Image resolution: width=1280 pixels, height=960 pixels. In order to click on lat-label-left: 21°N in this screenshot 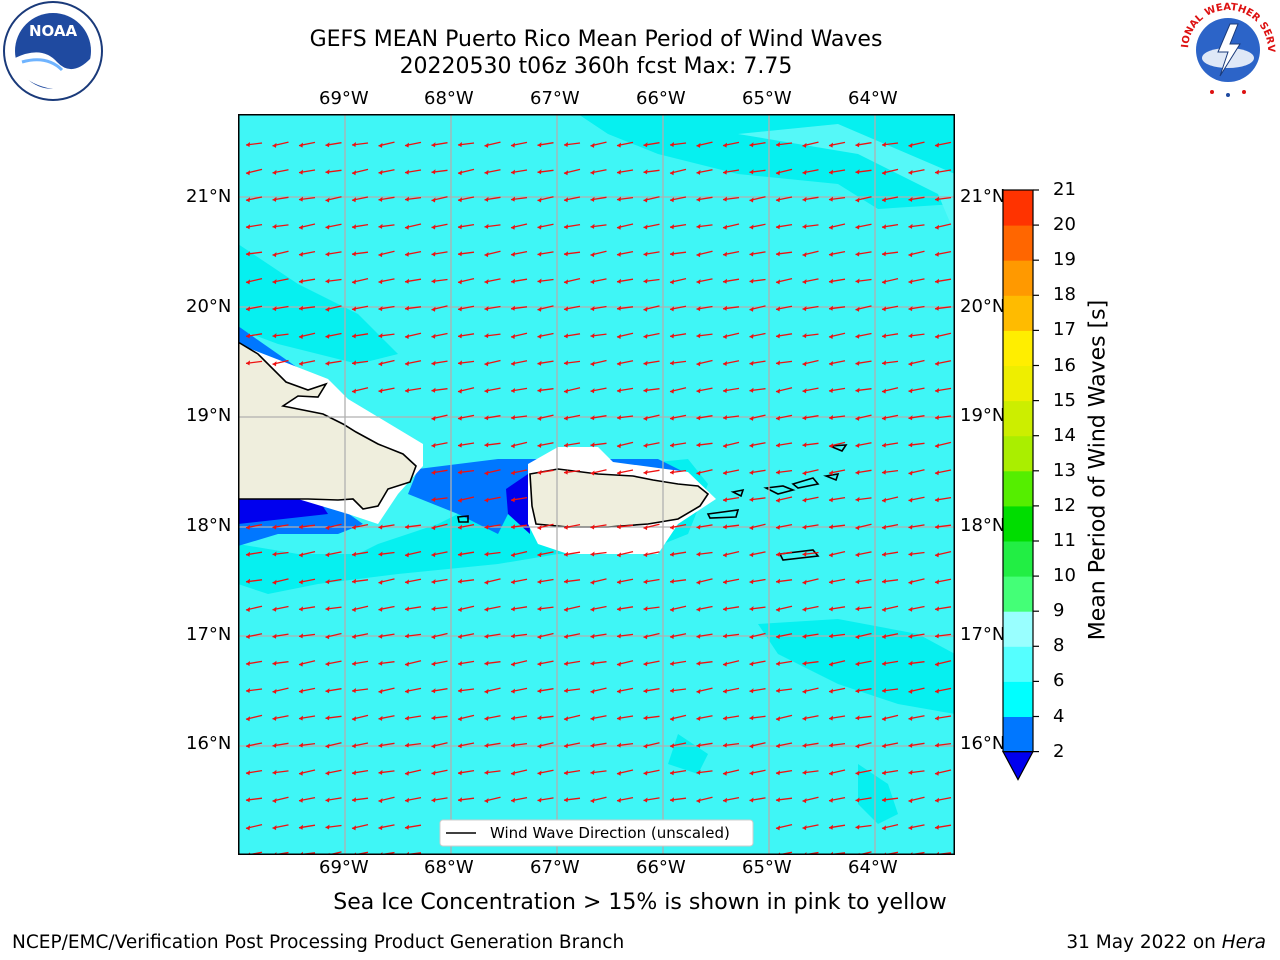, I will do `click(209, 196)`.